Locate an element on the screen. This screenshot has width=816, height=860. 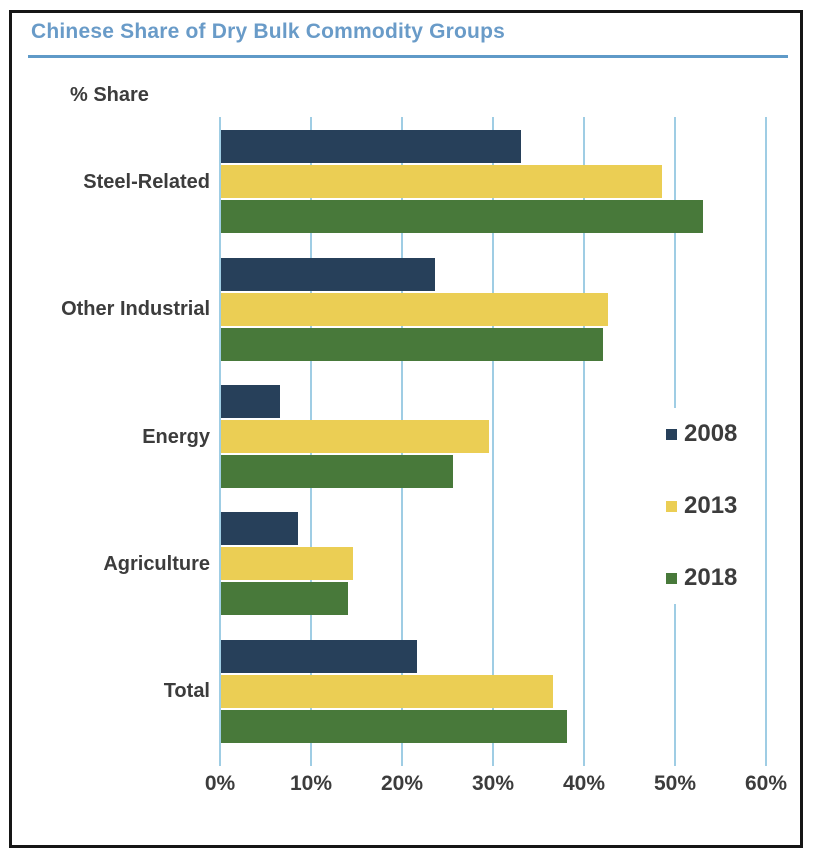
bar-2013-other-industrial is located at coordinates (414, 309).